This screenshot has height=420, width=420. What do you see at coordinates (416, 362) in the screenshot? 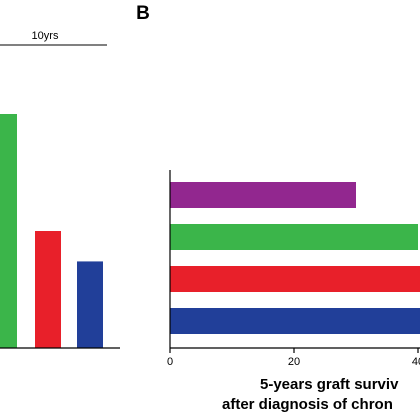
I see `x-tick-label: 40` at bounding box center [416, 362].